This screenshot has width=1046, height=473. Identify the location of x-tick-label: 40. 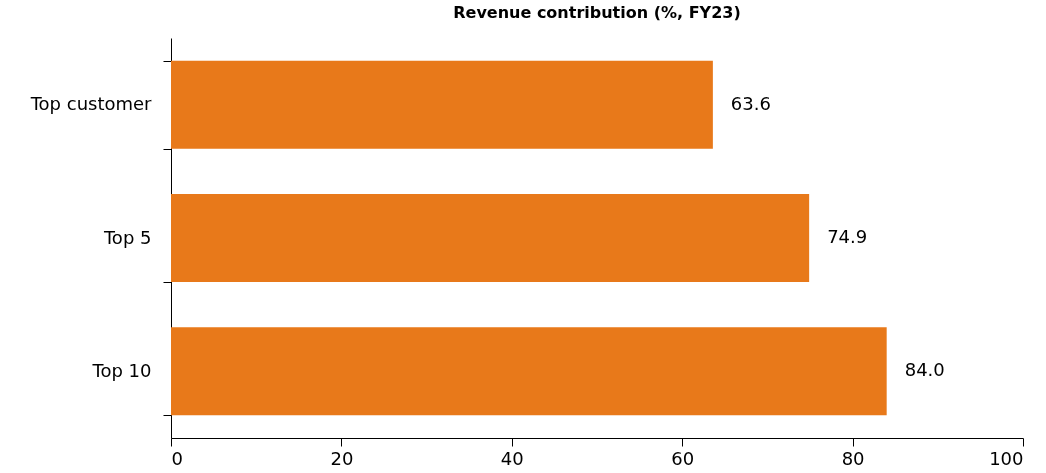
(512, 458).